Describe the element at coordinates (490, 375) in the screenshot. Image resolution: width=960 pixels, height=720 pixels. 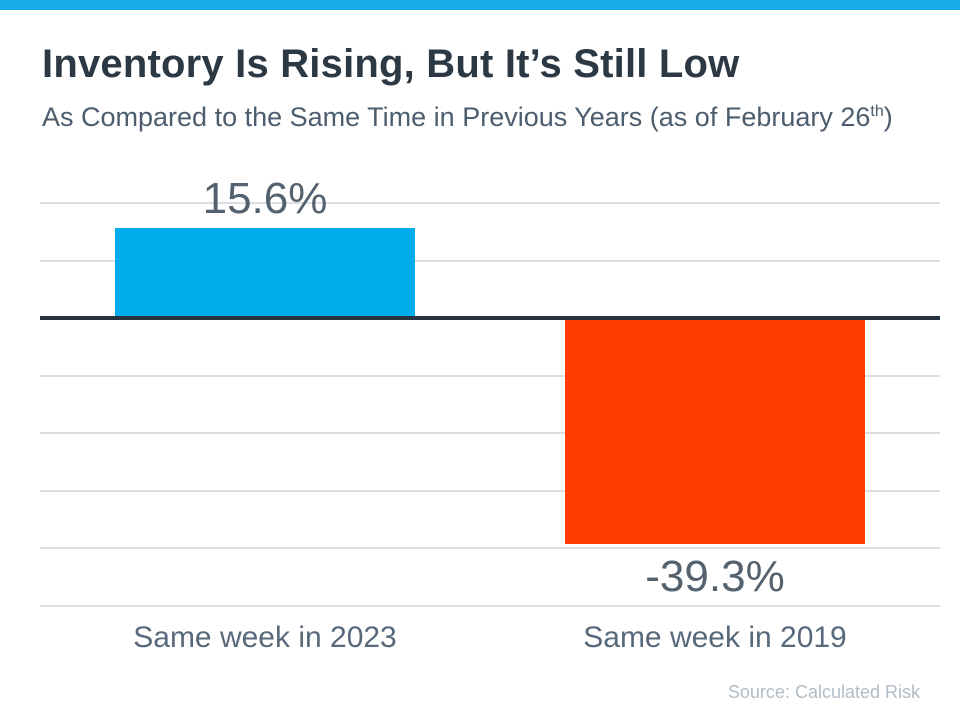
I see `gridline--10` at that location.